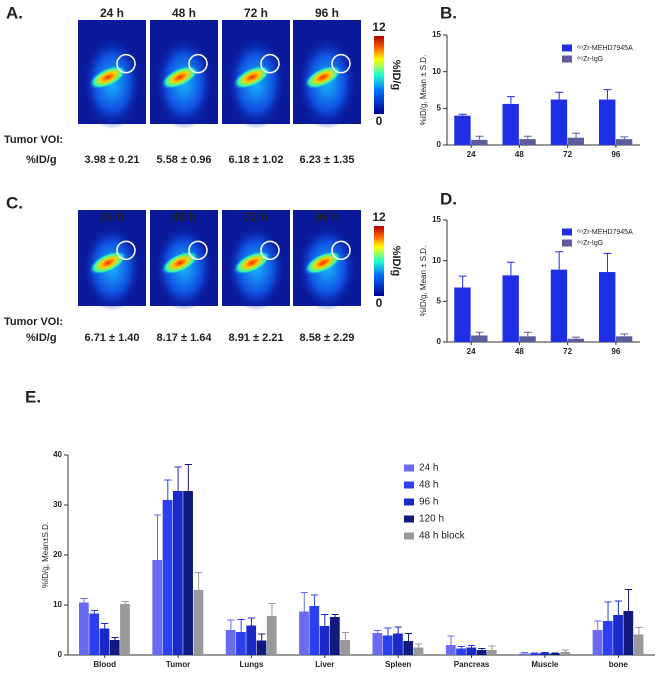  What do you see at coordinates (428, 485) in the screenshot?
I see `legend-label: 48 h` at bounding box center [428, 485].